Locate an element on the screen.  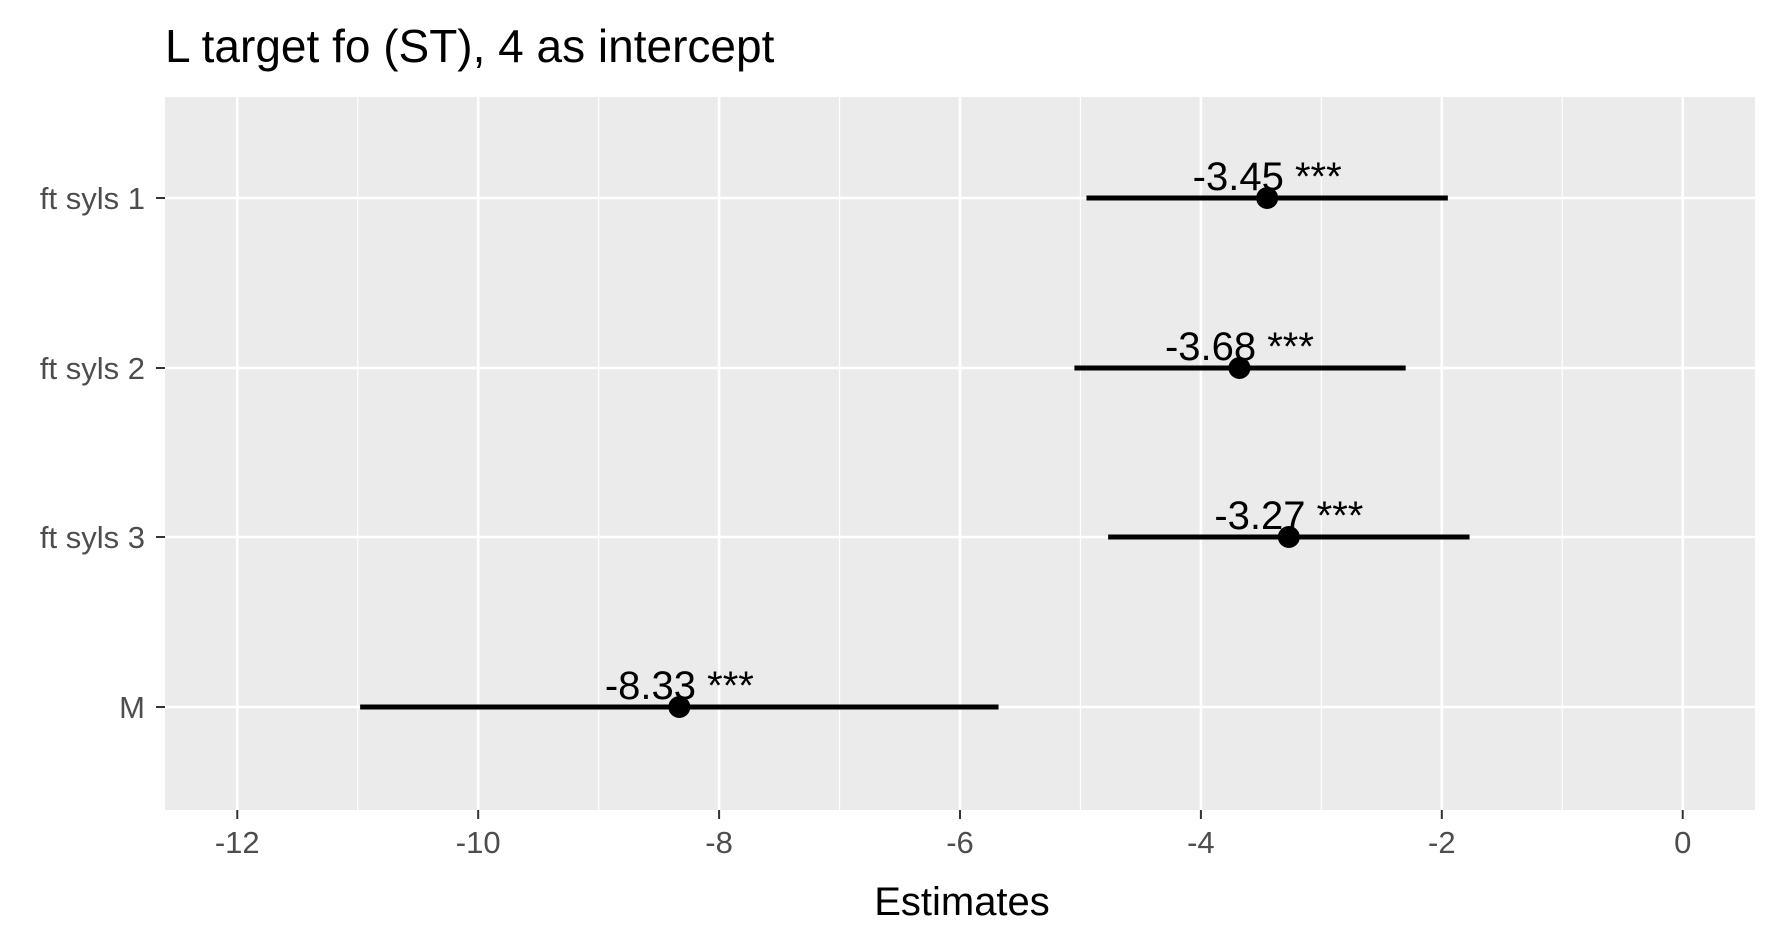
estimate-label: -3.27 *** is located at coordinates (1288, 516).